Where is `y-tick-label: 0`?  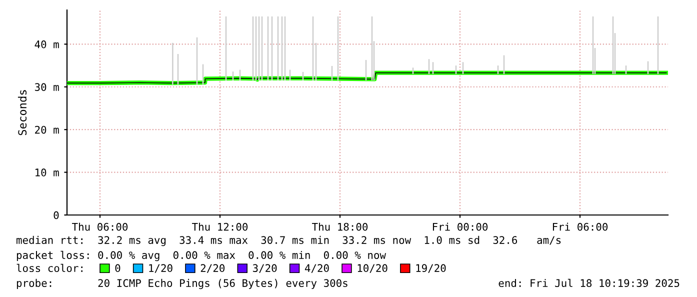 y-tick-label: 0 is located at coordinates (56, 215).